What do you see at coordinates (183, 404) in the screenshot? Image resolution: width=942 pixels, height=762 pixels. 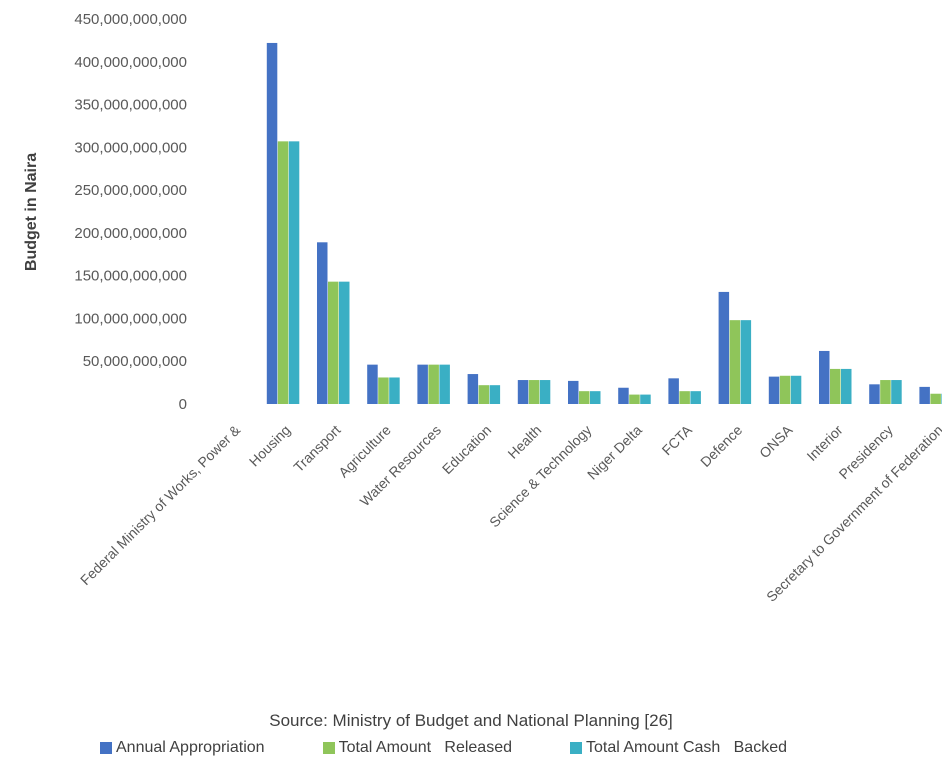 I see `y-tick-label: 0` at bounding box center [183, 404].